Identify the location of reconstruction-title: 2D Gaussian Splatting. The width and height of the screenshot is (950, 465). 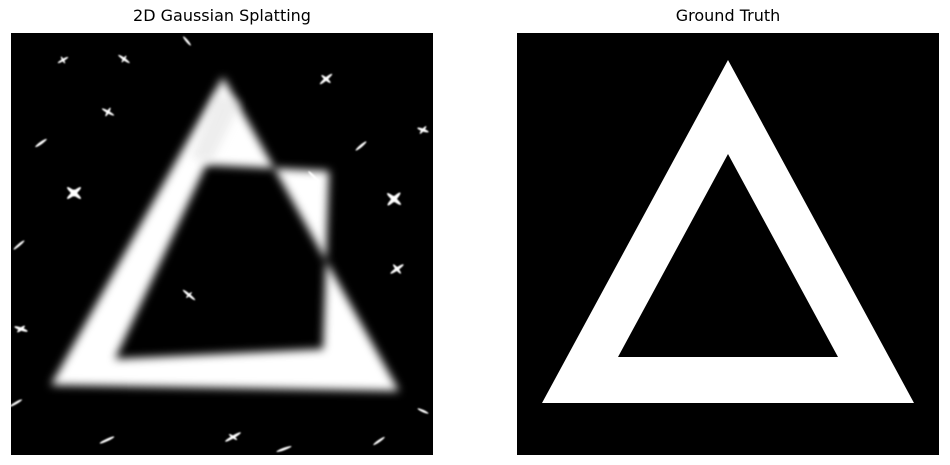
(222, 15).